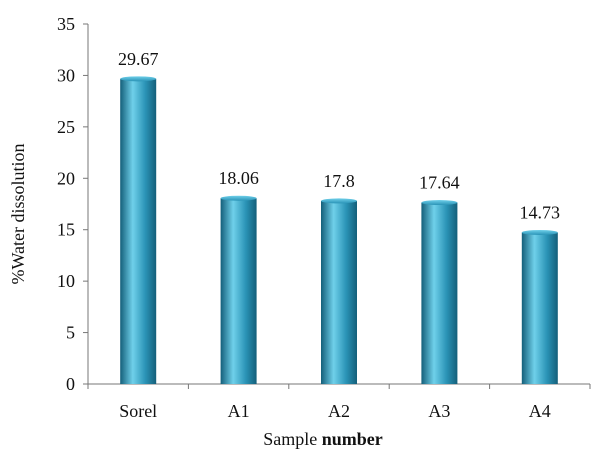  Describe the element at coordinates (439, 183) in the screenshot. I see `value-label: 17.64` at that location.